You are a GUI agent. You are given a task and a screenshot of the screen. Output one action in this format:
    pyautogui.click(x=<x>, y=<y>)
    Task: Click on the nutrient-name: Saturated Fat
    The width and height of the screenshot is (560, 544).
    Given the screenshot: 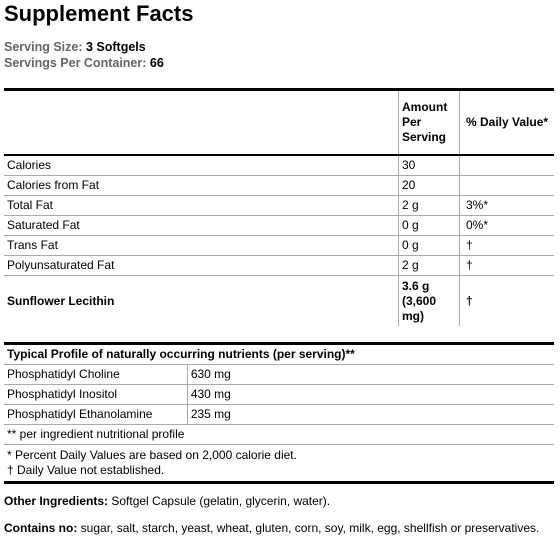 What is the action you would take?
    pyautogui.click(x=201, y=225)
    